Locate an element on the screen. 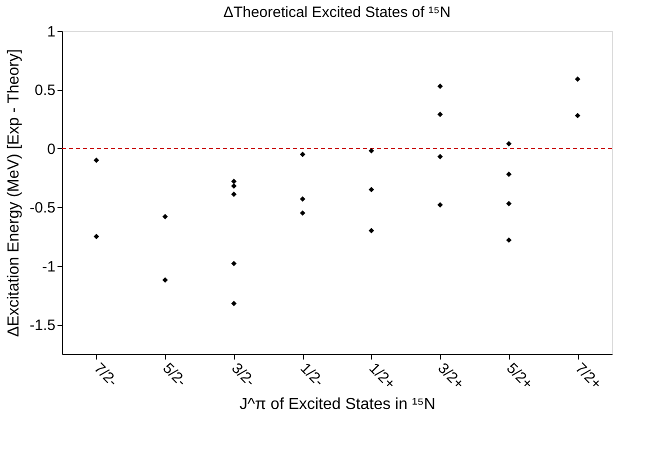 The image size is (656, 451). x-tick-label: 3/2+ is located at coordinates (451, 376).